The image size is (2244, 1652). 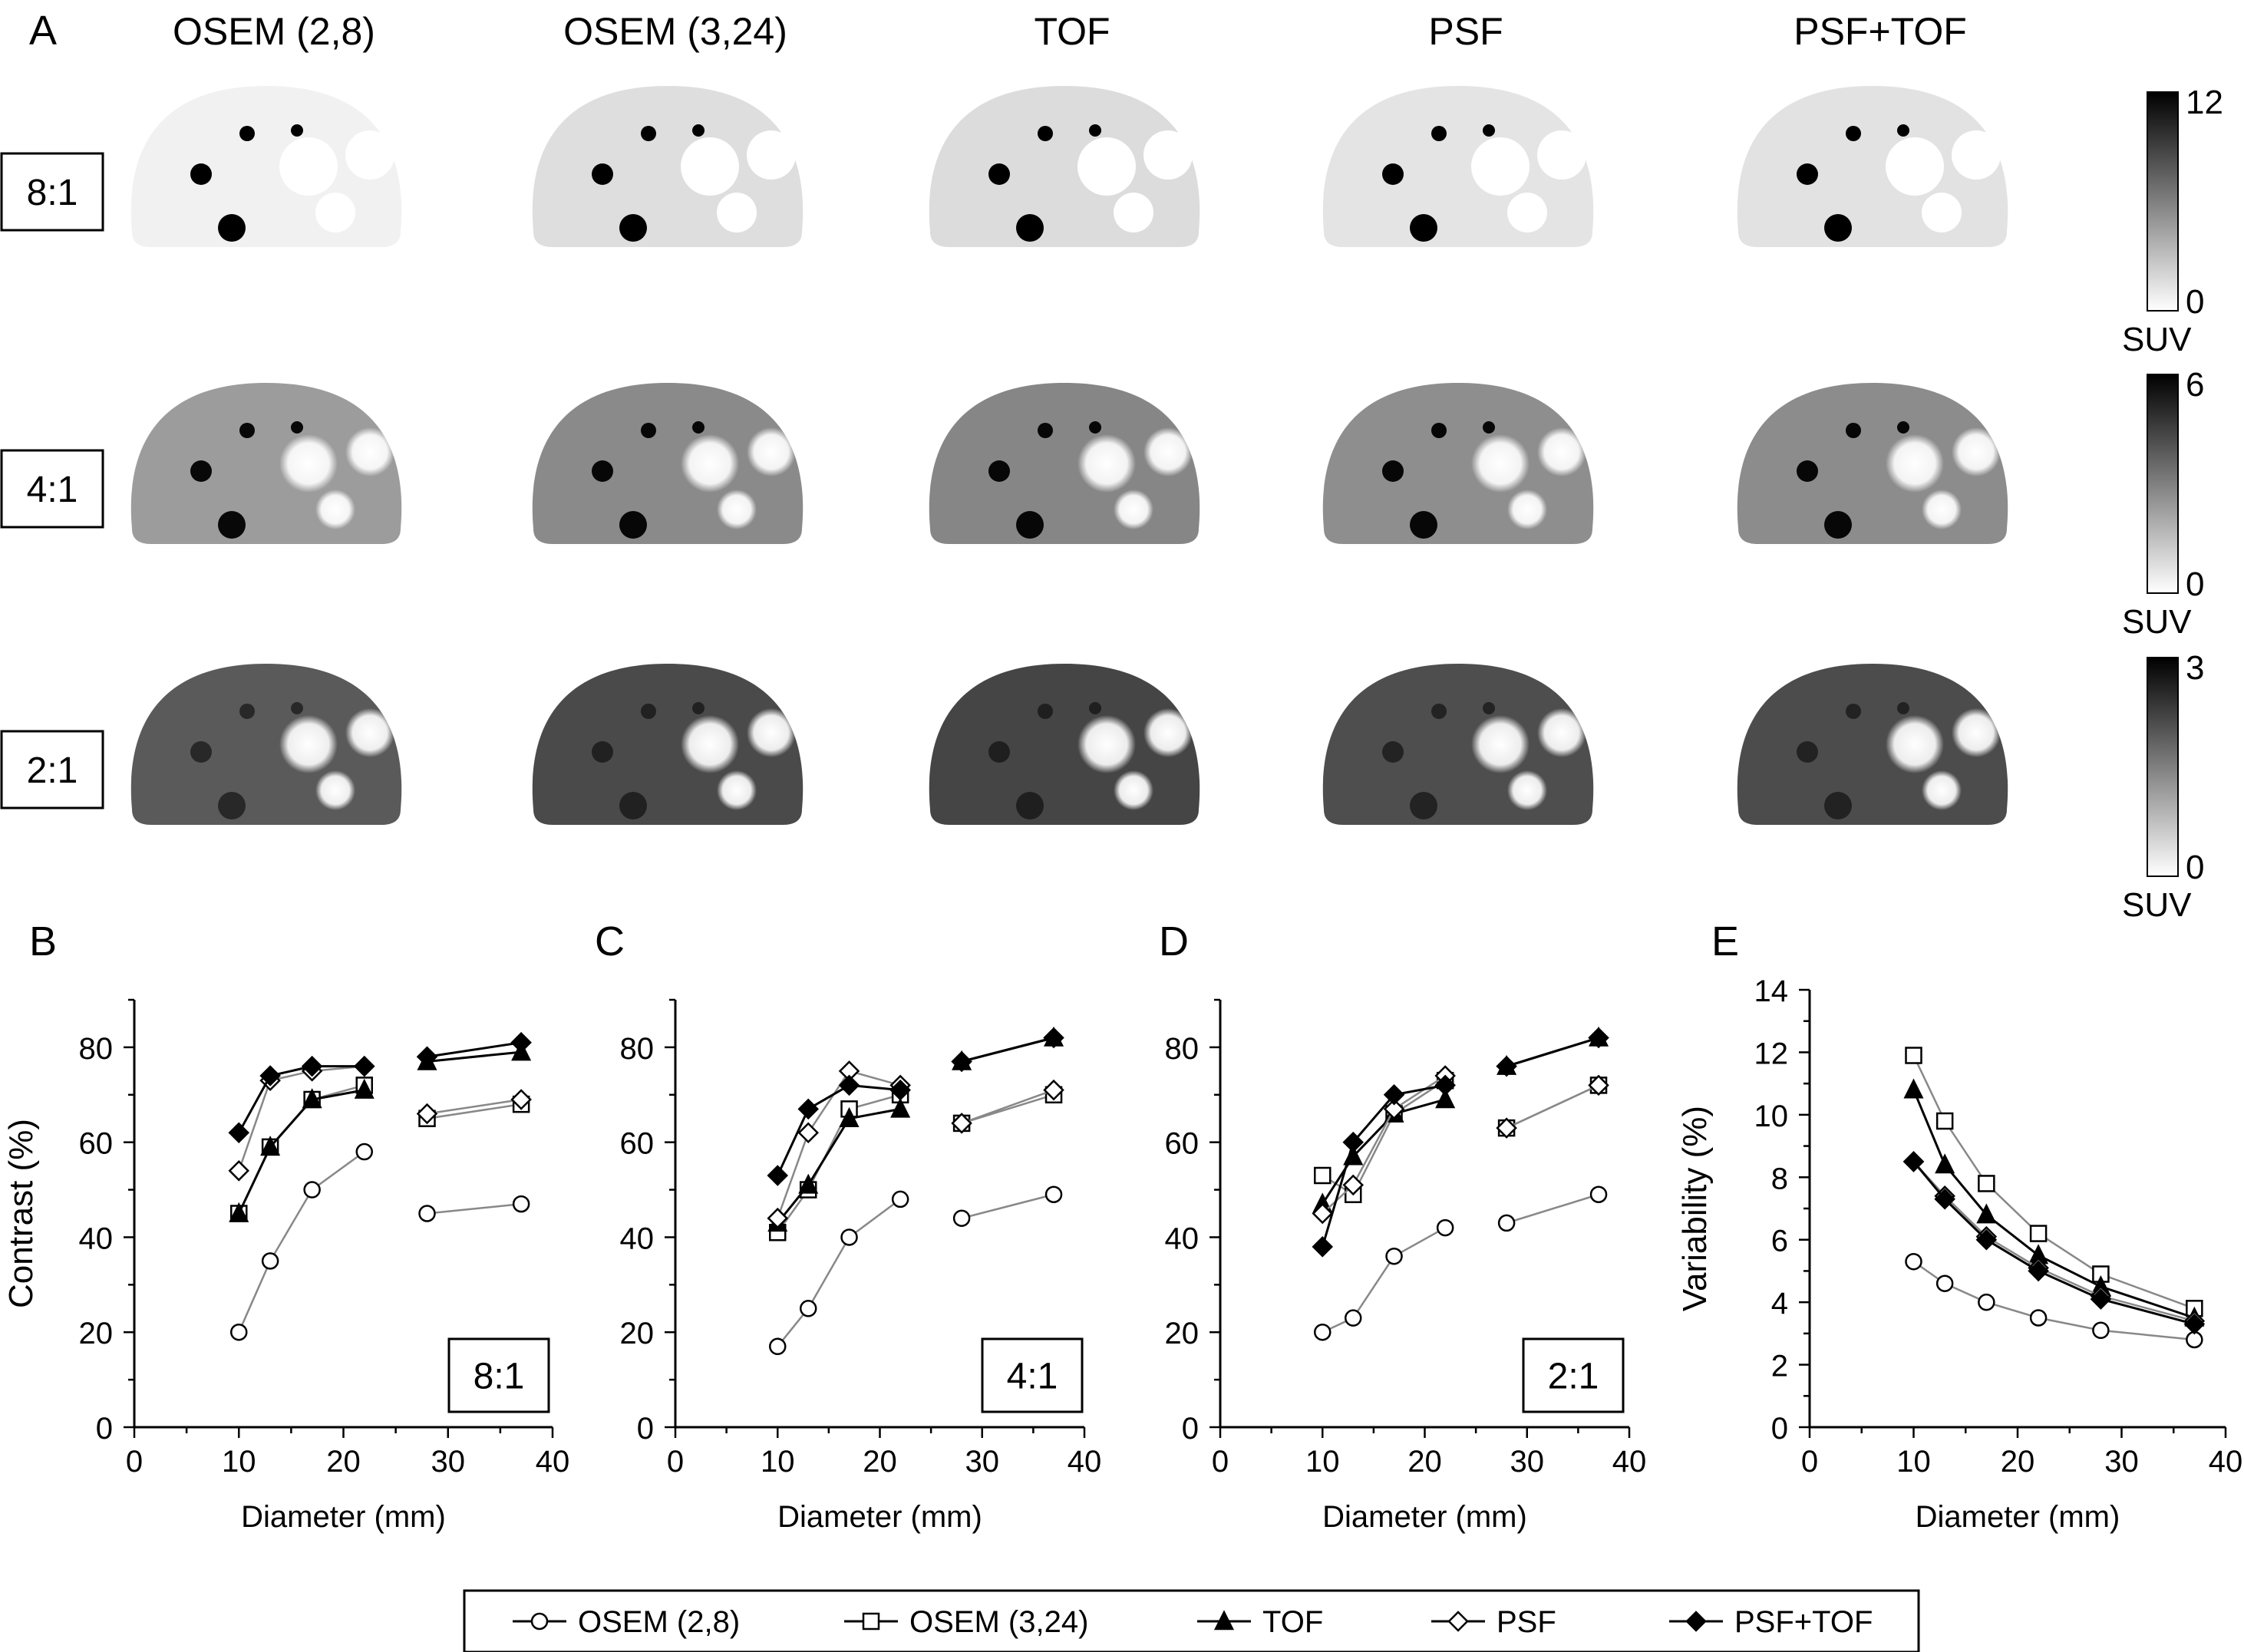 I want to click on legend-label: PSF, so click(x=1526, y=1622).